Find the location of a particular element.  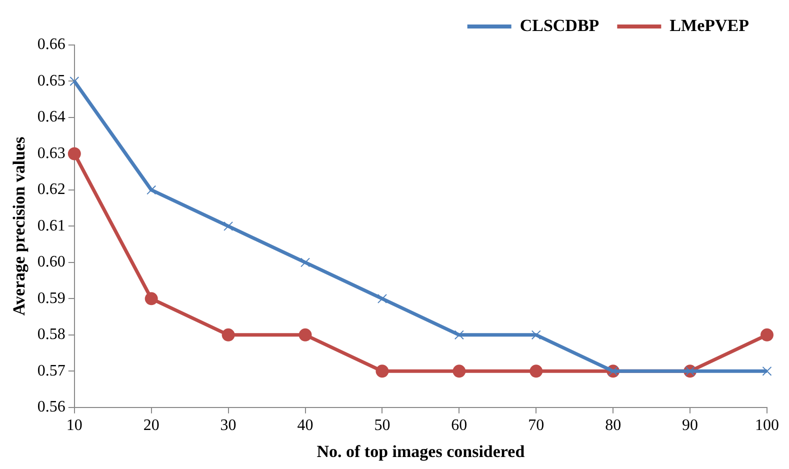

y-tick-label: 0.66 is located at coordinates (51, 45).